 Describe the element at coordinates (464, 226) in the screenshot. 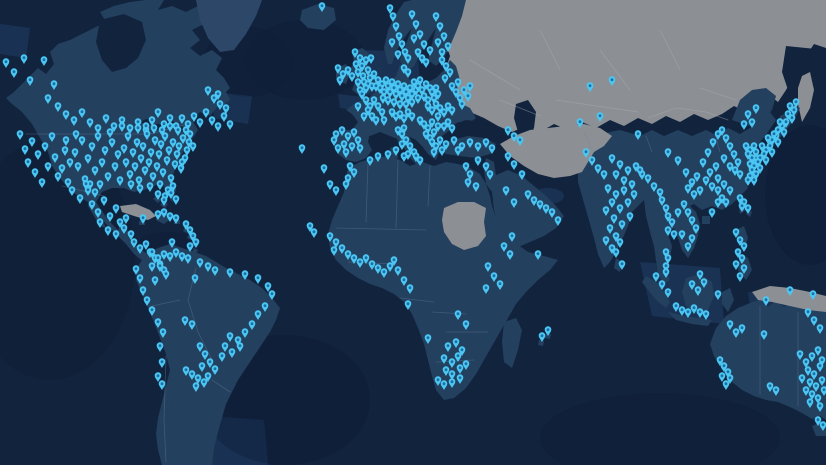

I see `region-sudan` at that location.